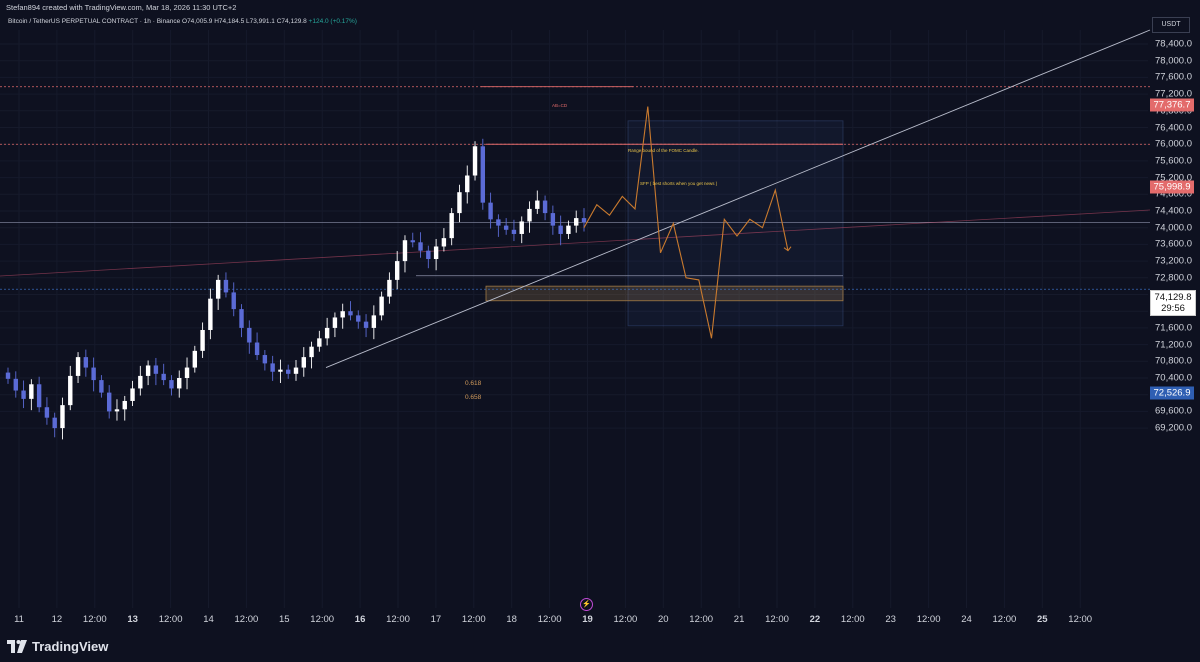 This screenshot has height=662, width=1200. What do you see at coordinates (1173, 428) in the screenshot?
I see `price-tick-label: 69,200.0` at bounding box center [1173, 428].